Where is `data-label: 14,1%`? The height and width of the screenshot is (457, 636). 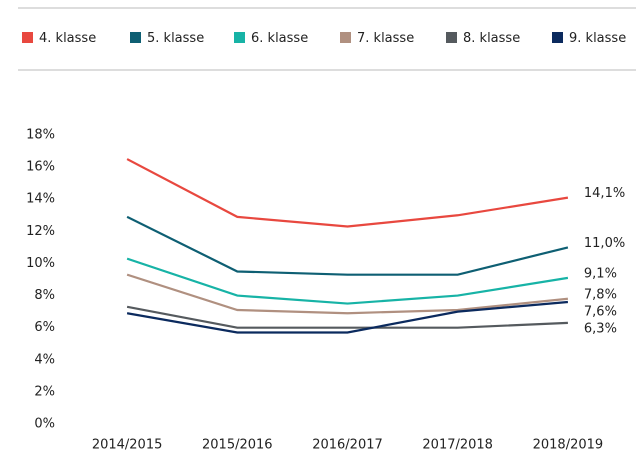
data-label: 14,1% is located at coordinates (604, 193).